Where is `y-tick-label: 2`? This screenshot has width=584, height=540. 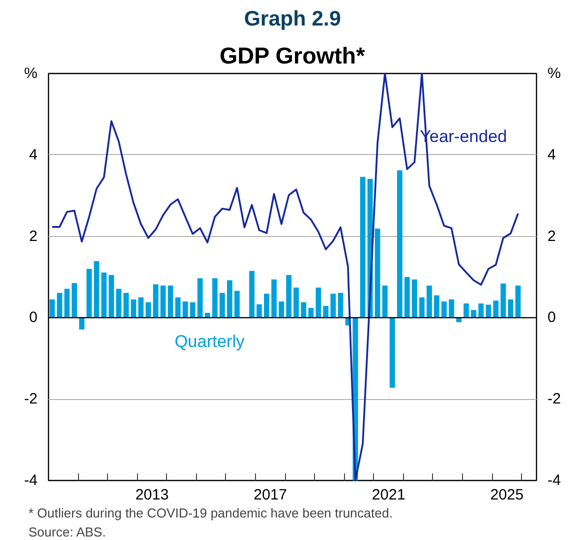 y-tick-label: 2 is located at coordinates (33, 236).